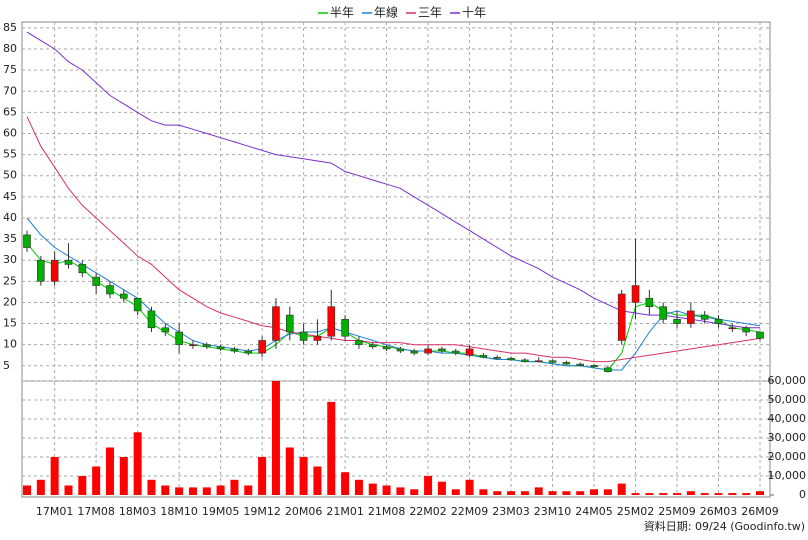 The image size is (808, 540). Describe the element at coordinates (304, 511) in the screenshot. I see `x-tick-label: 20M06` at that location.